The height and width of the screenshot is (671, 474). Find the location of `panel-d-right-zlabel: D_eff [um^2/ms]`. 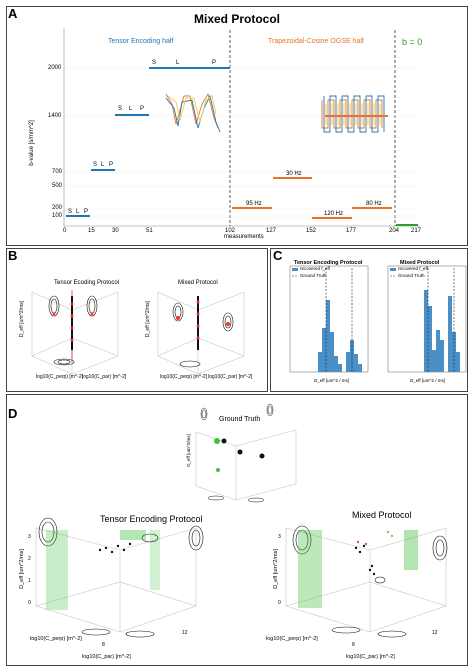

panel-d-right-zlabel: D_eff [um^2/ms] is located at coordinates (275, 569).